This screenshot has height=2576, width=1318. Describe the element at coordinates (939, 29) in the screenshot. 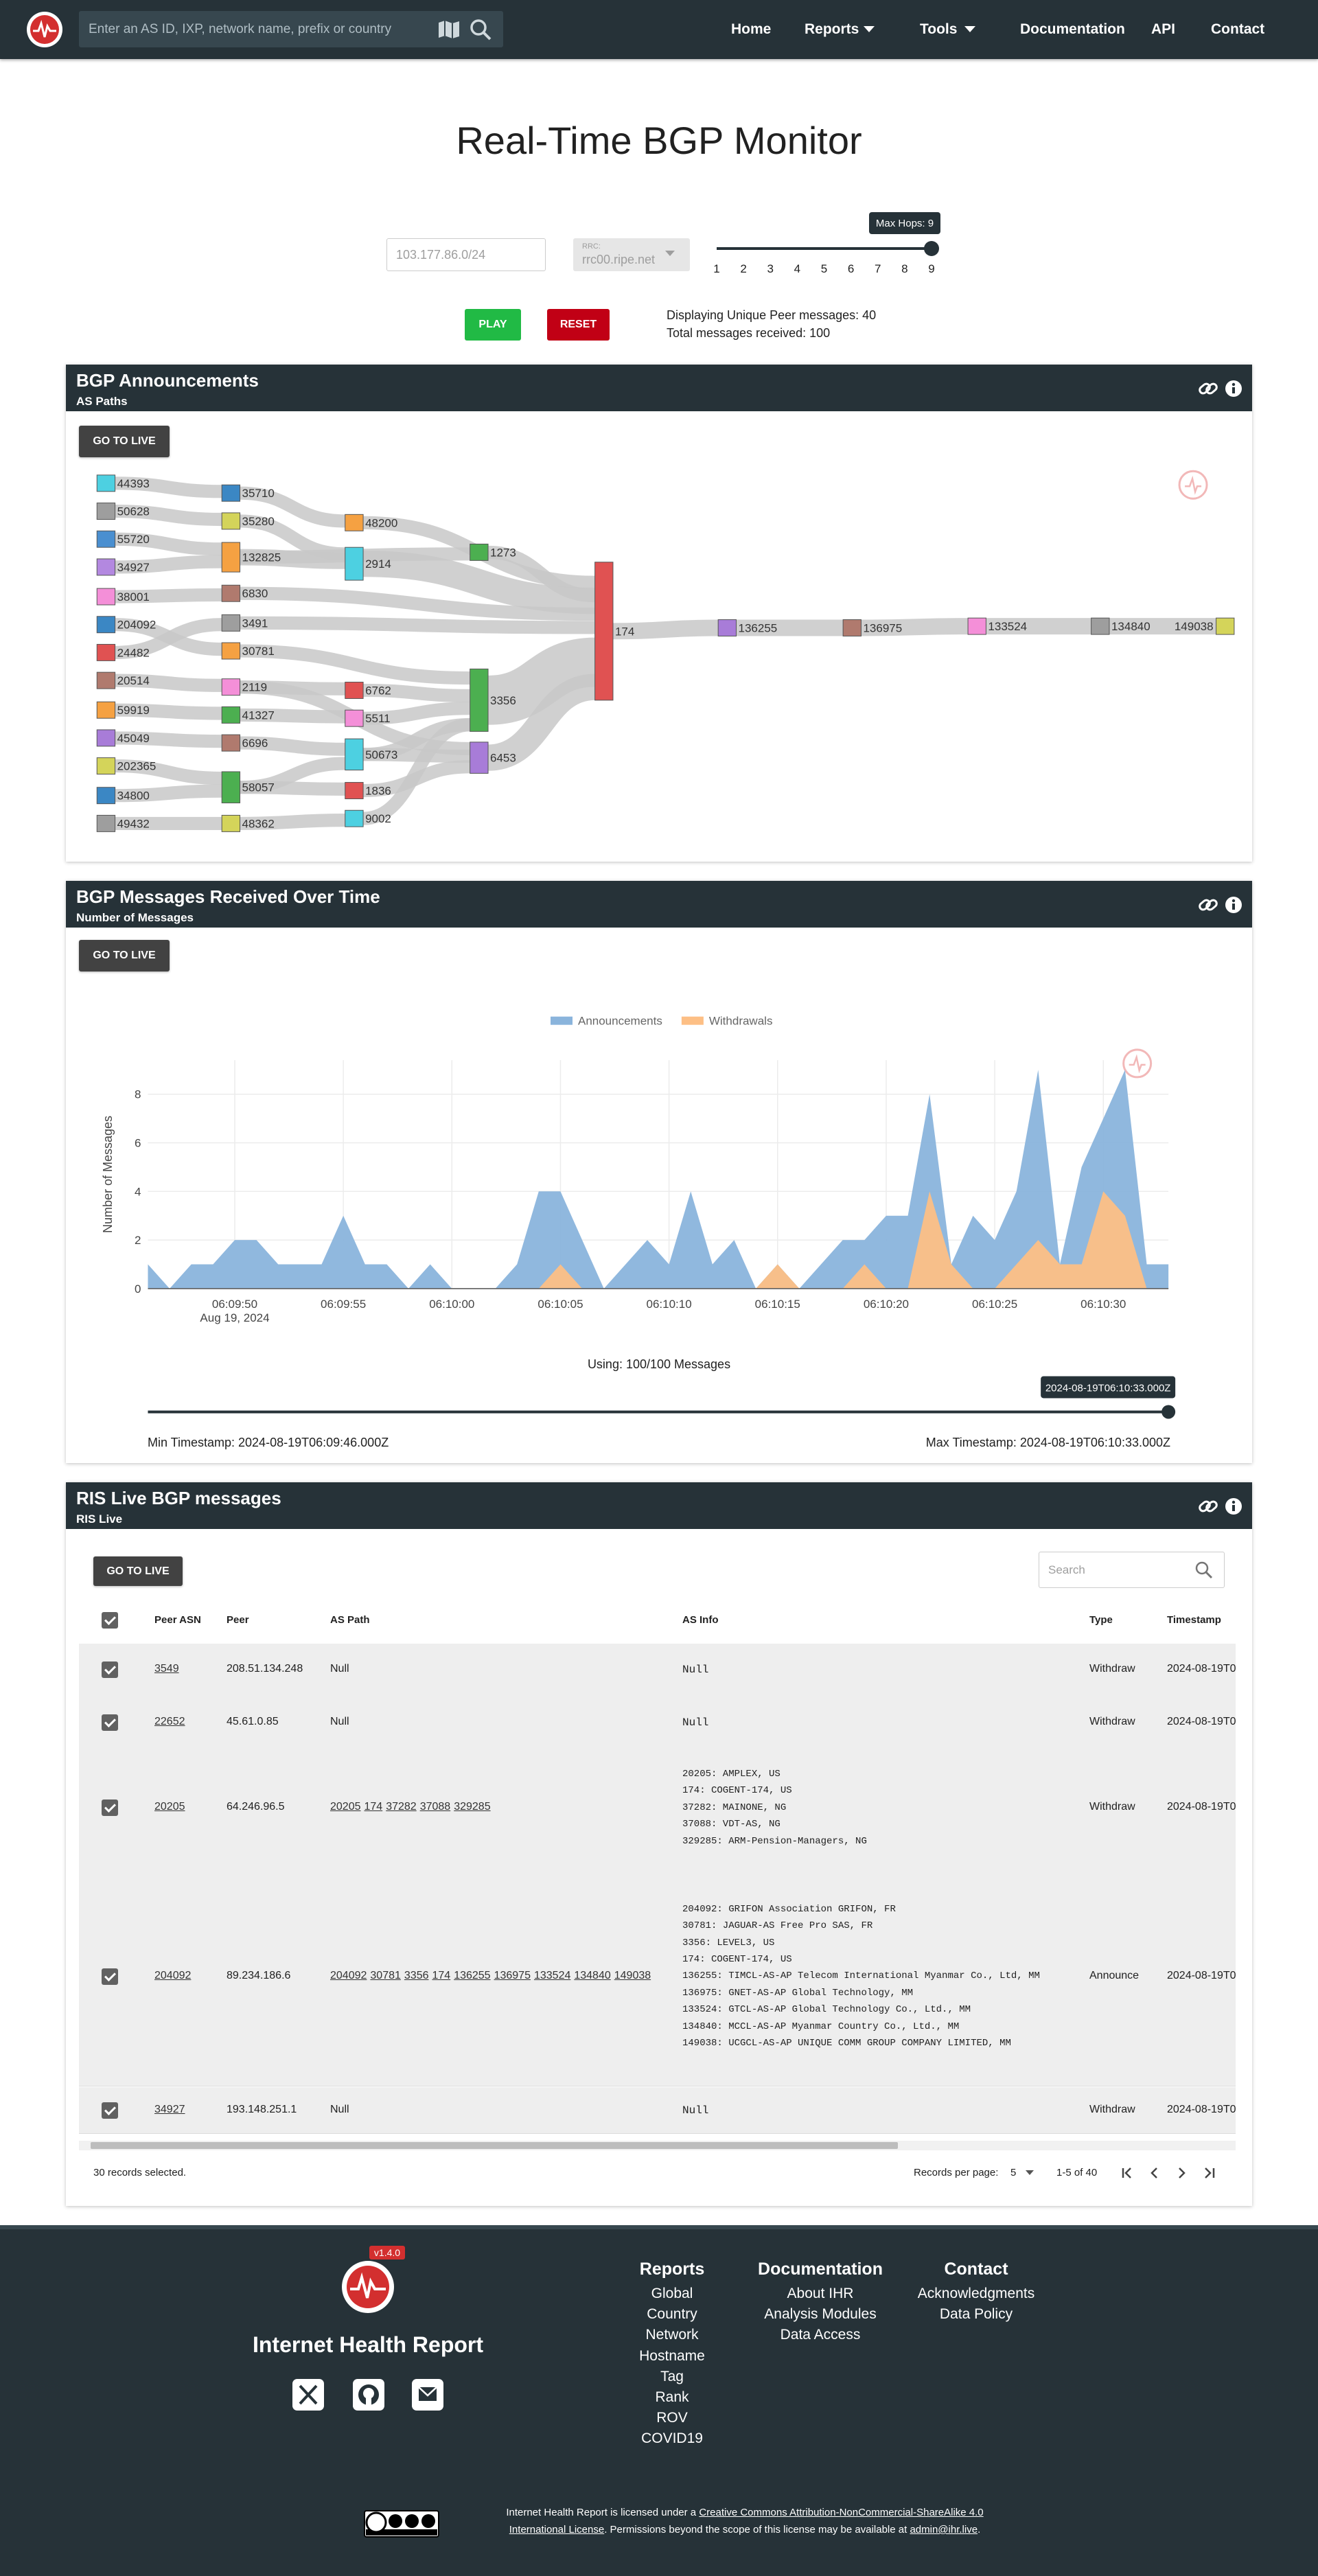

I see `nav-link: Tools` at that location.